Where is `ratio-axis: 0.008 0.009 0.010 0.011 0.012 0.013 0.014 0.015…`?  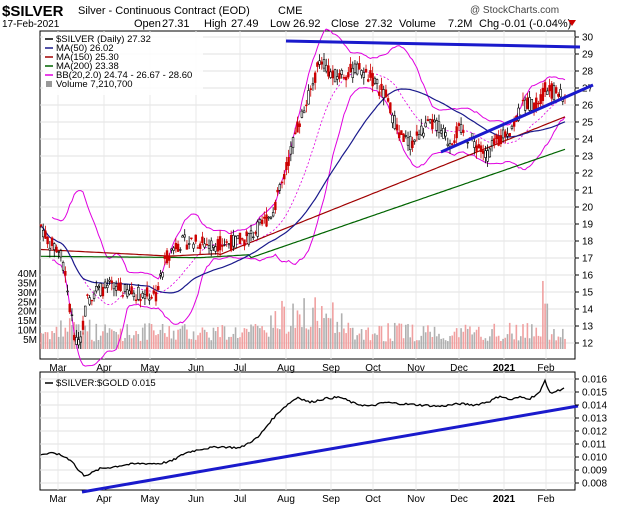 ratio-axis: 0.008 0.009 0.010 0.011 0.012 0.013 0.014 0.015… is located at coordinates (591, 432).